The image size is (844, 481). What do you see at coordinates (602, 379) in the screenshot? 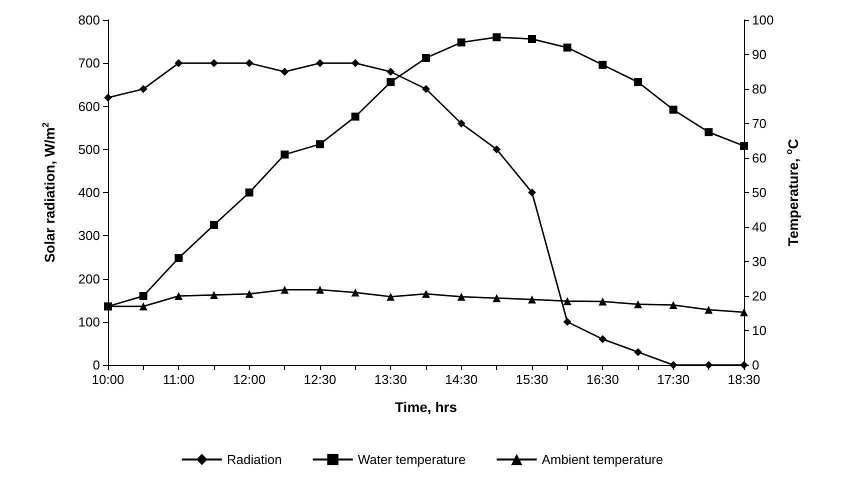
I see `x-tick-label: 16:30` at bounding box center [602, 379].